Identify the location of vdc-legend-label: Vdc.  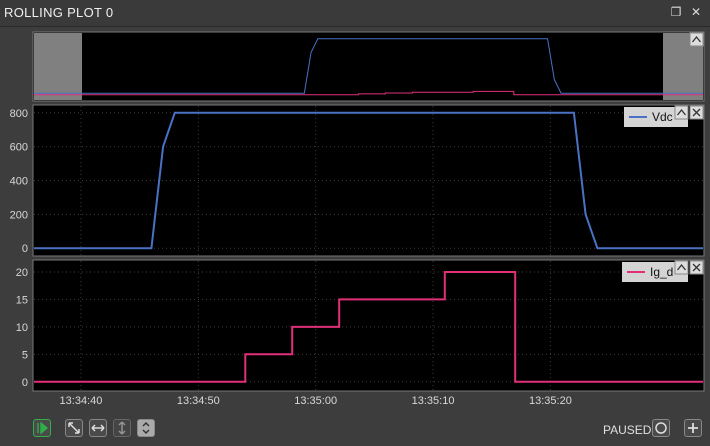
(662, 117).